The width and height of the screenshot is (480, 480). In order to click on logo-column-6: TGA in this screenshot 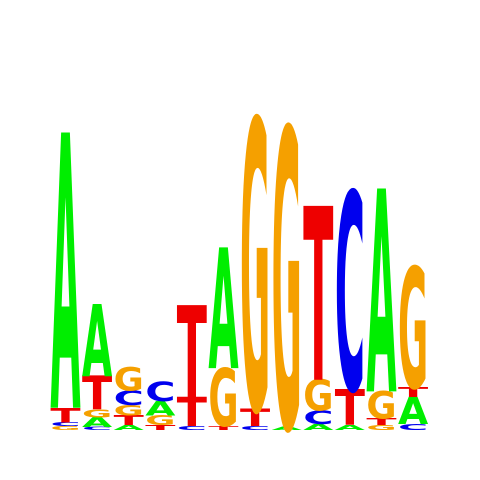, I will do `click(223, 330)`.